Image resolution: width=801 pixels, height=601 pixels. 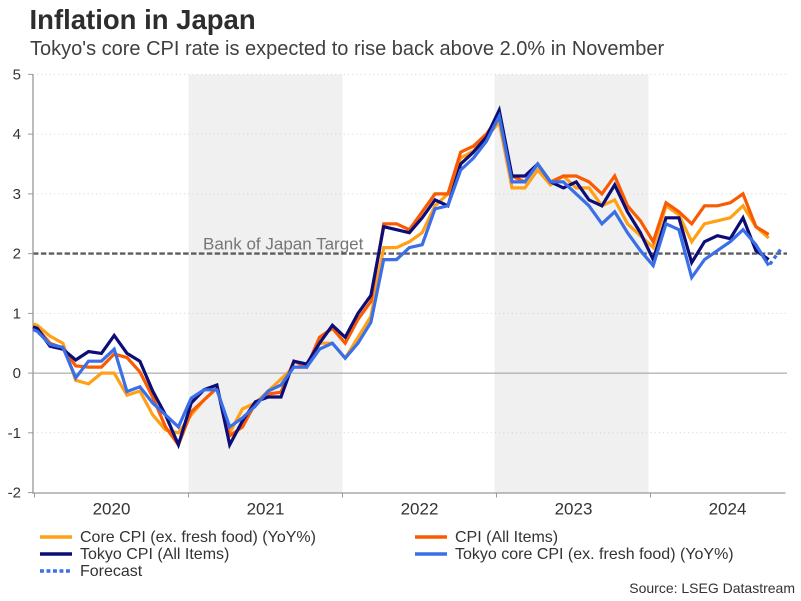 I want to click on svg-text: 0, so click(x=17, y=373).